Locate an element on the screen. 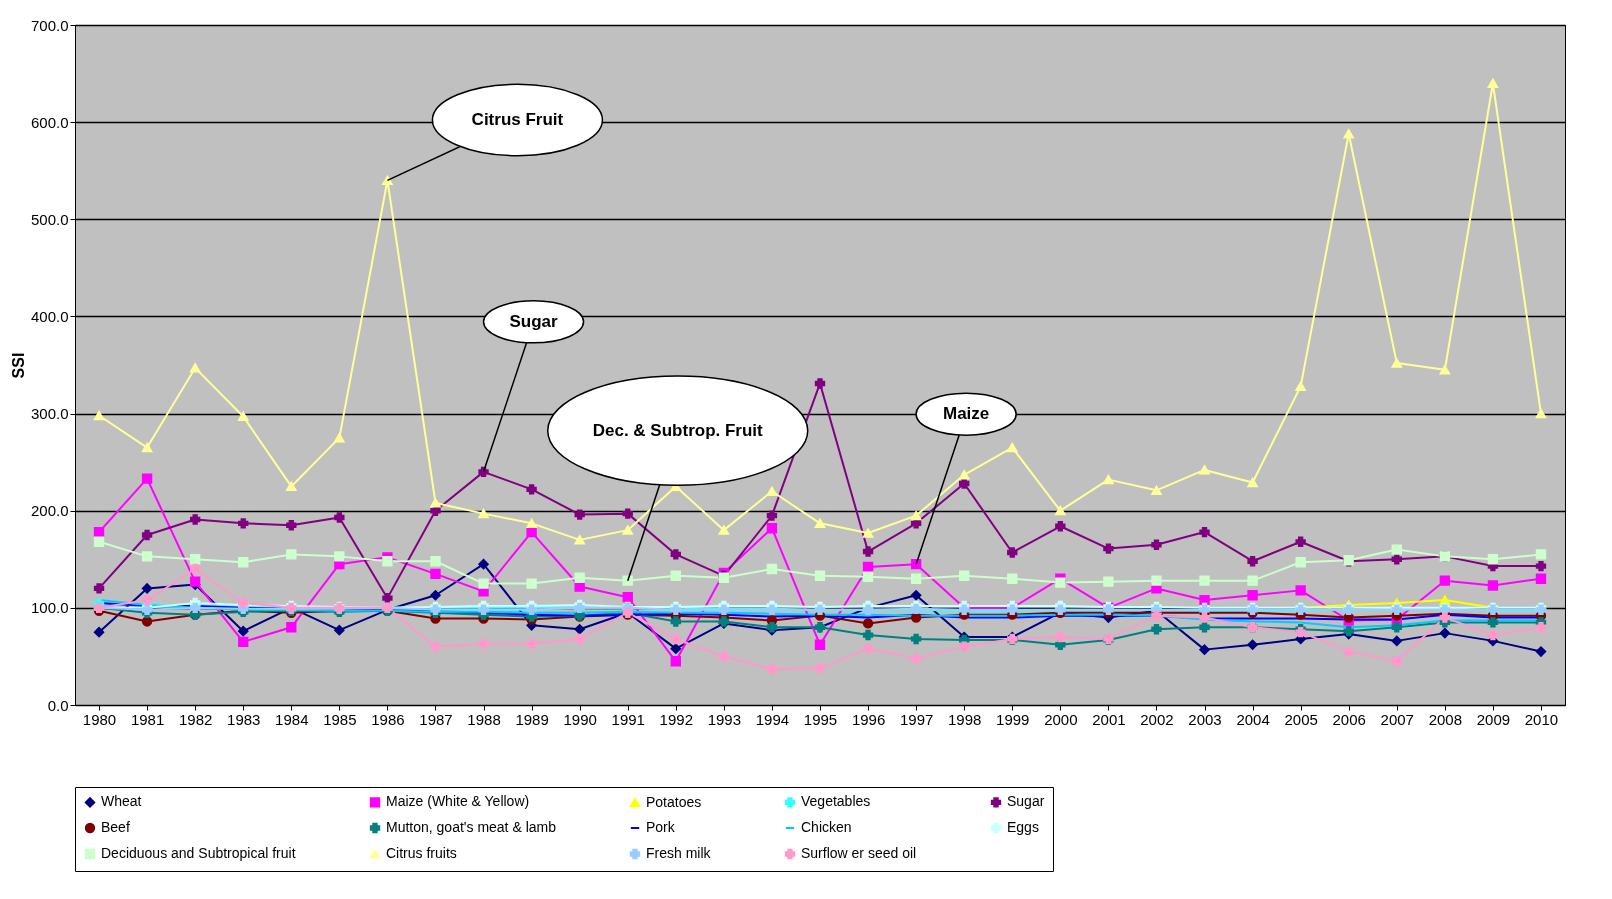 The image size is (1612, 899). x-tick-label: 2010 is located at coordinates (1541, 719).